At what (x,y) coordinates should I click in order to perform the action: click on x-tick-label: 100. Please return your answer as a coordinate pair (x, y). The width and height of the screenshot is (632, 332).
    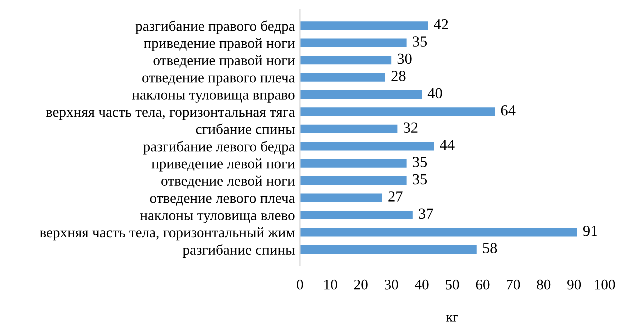
    Looking at the image, I should click on (605, 285).